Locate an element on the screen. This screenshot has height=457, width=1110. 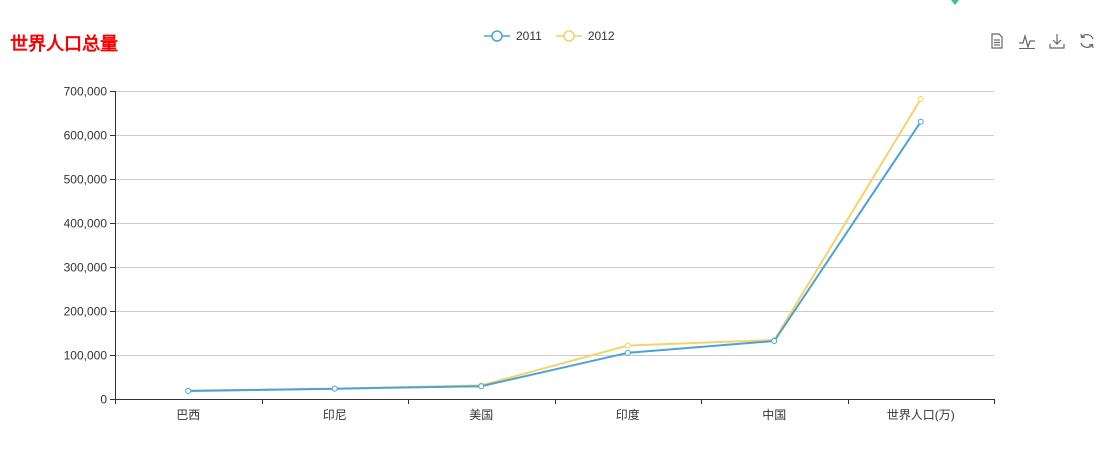
y-tick-label: 500,000 is located at coordinates (86, 180).